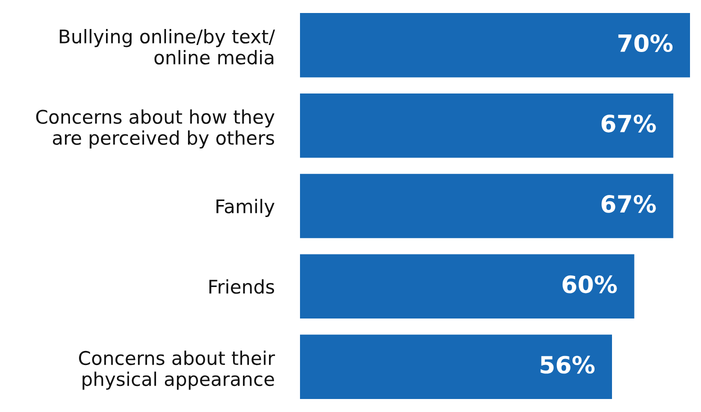  I want to click on data-label: 70%, so click(645, 43).